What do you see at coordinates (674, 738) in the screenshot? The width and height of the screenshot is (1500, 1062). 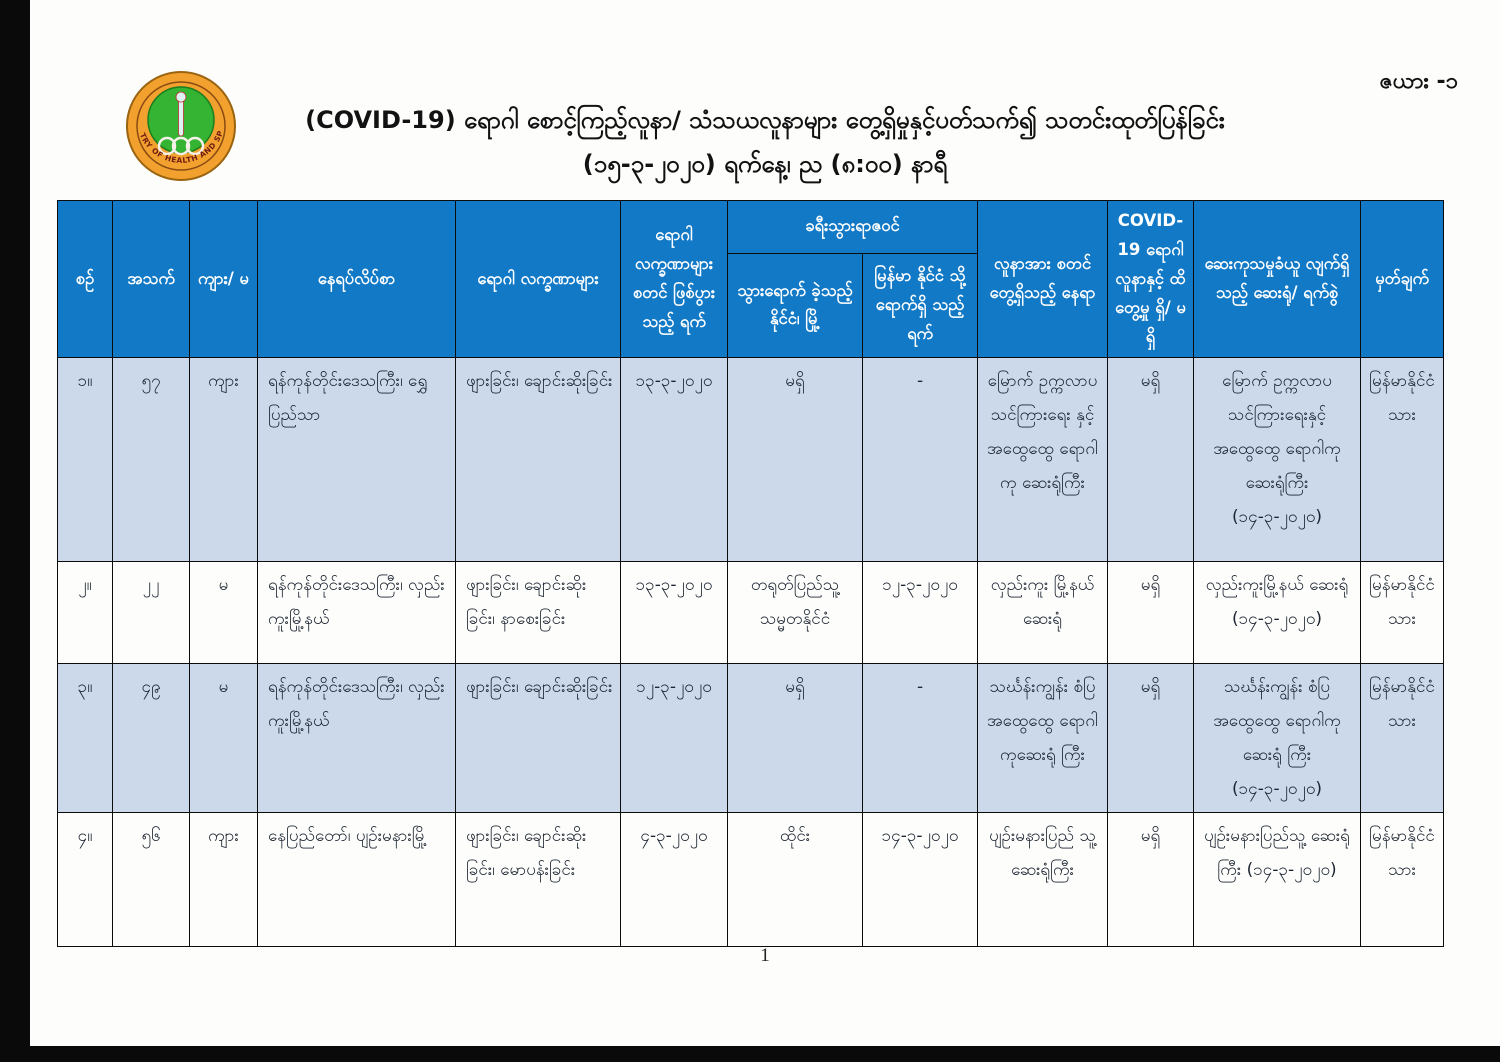 I see `cell-symptom-start-date: ၁၂-၃-၂၀၂၀` at bounding box center [674, 738].